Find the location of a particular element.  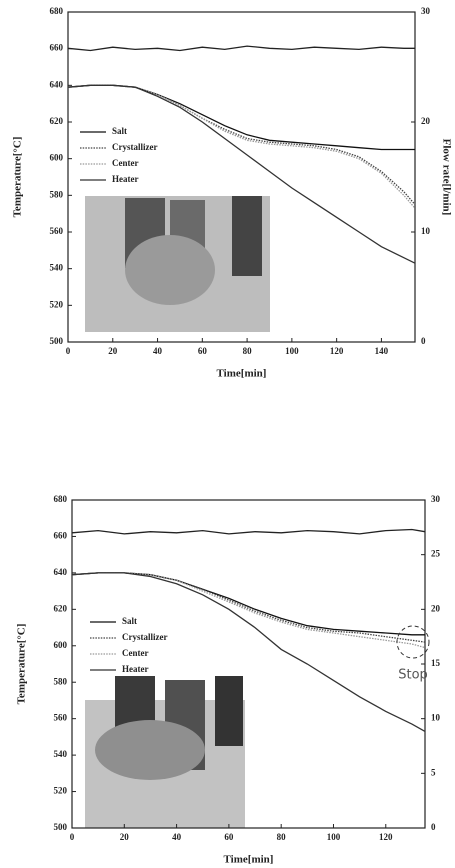

y2-axis-label: Flow rate[l/min] is located at coordinates (446, 177).